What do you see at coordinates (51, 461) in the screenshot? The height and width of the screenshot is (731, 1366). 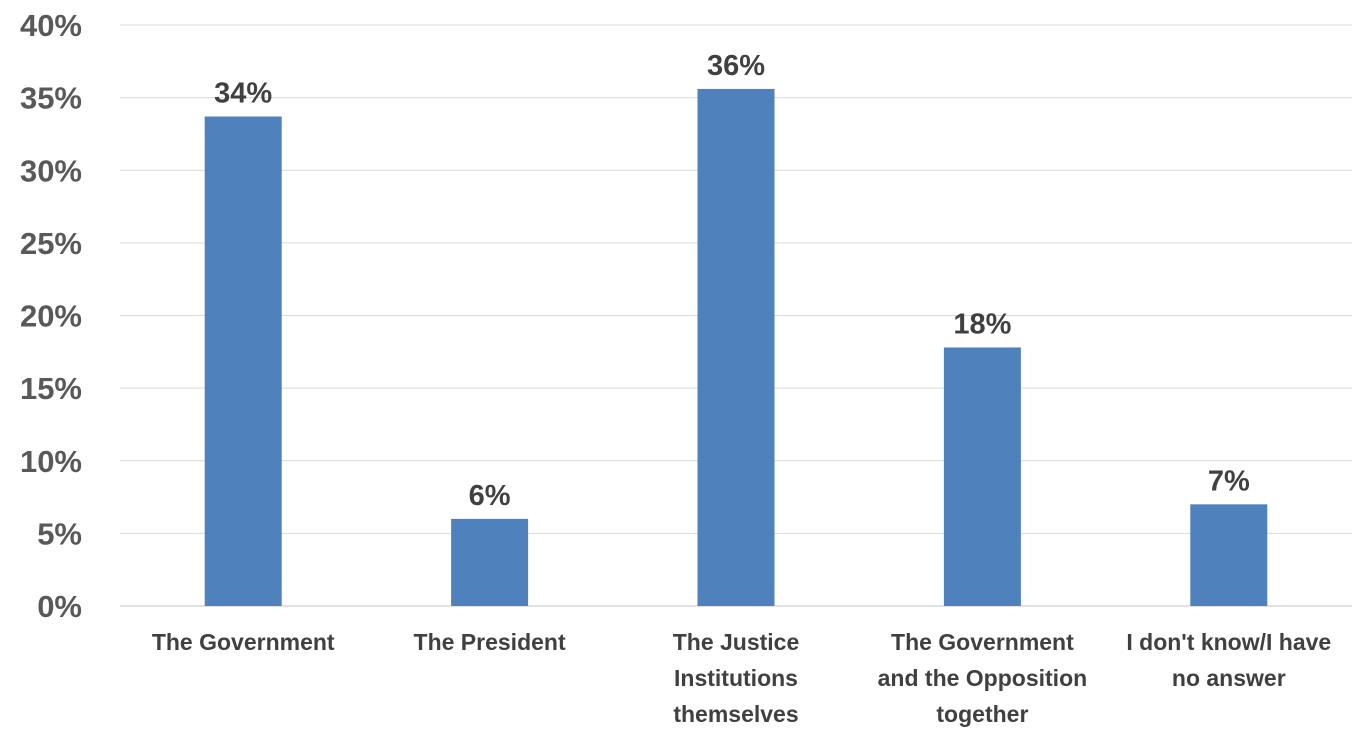 I see `y-tick-label: 10%` at bounding box center [51, 461].